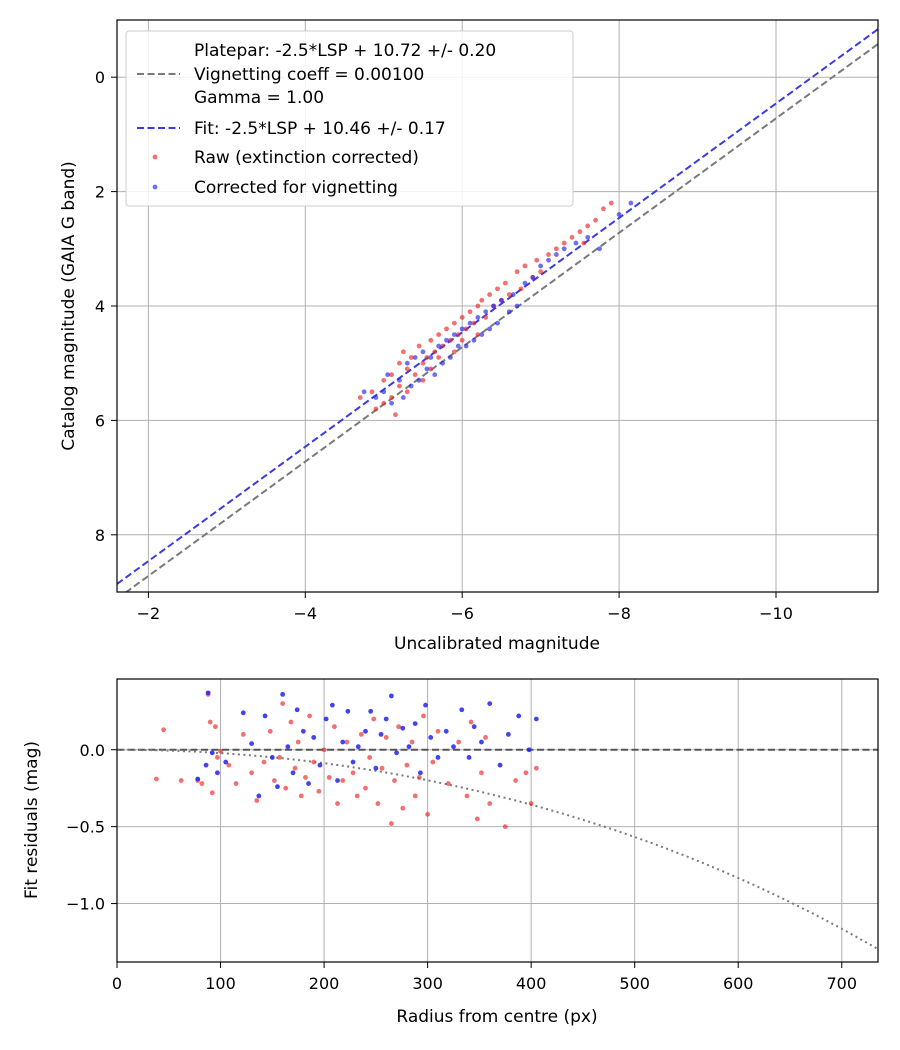 This screenshot has height=1050, width=900. What do you see at coordinates (345, 51) in the screenshot?
I see `legend-platepar-line1: Platepar: -2.5*LSP + 10.72 +/- 0.20` at bounding box center [345, 51].